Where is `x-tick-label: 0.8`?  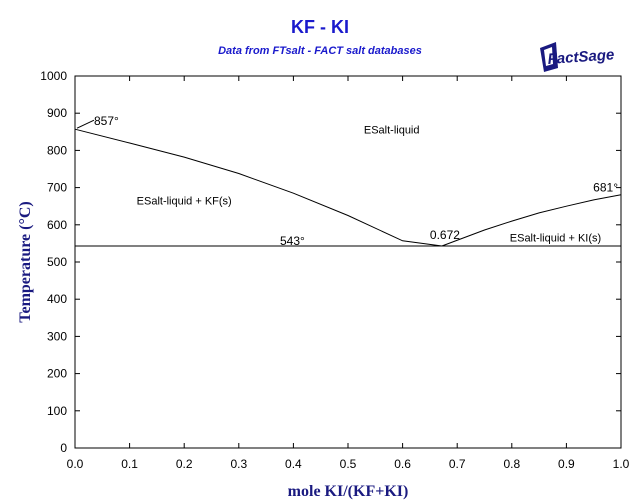 x-tick-label: 0.8 is located at coordinates (511, 464).